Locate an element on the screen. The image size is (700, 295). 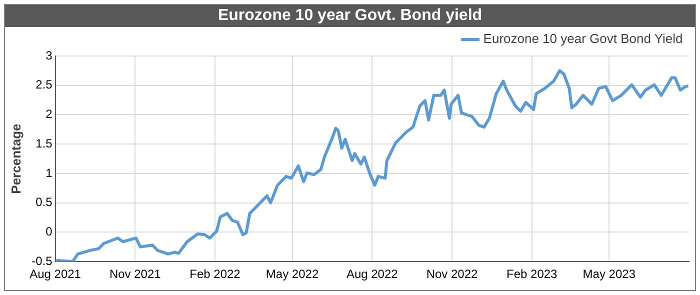
x-tick-label: Aug 2021 is located at coordinates (56, 274).